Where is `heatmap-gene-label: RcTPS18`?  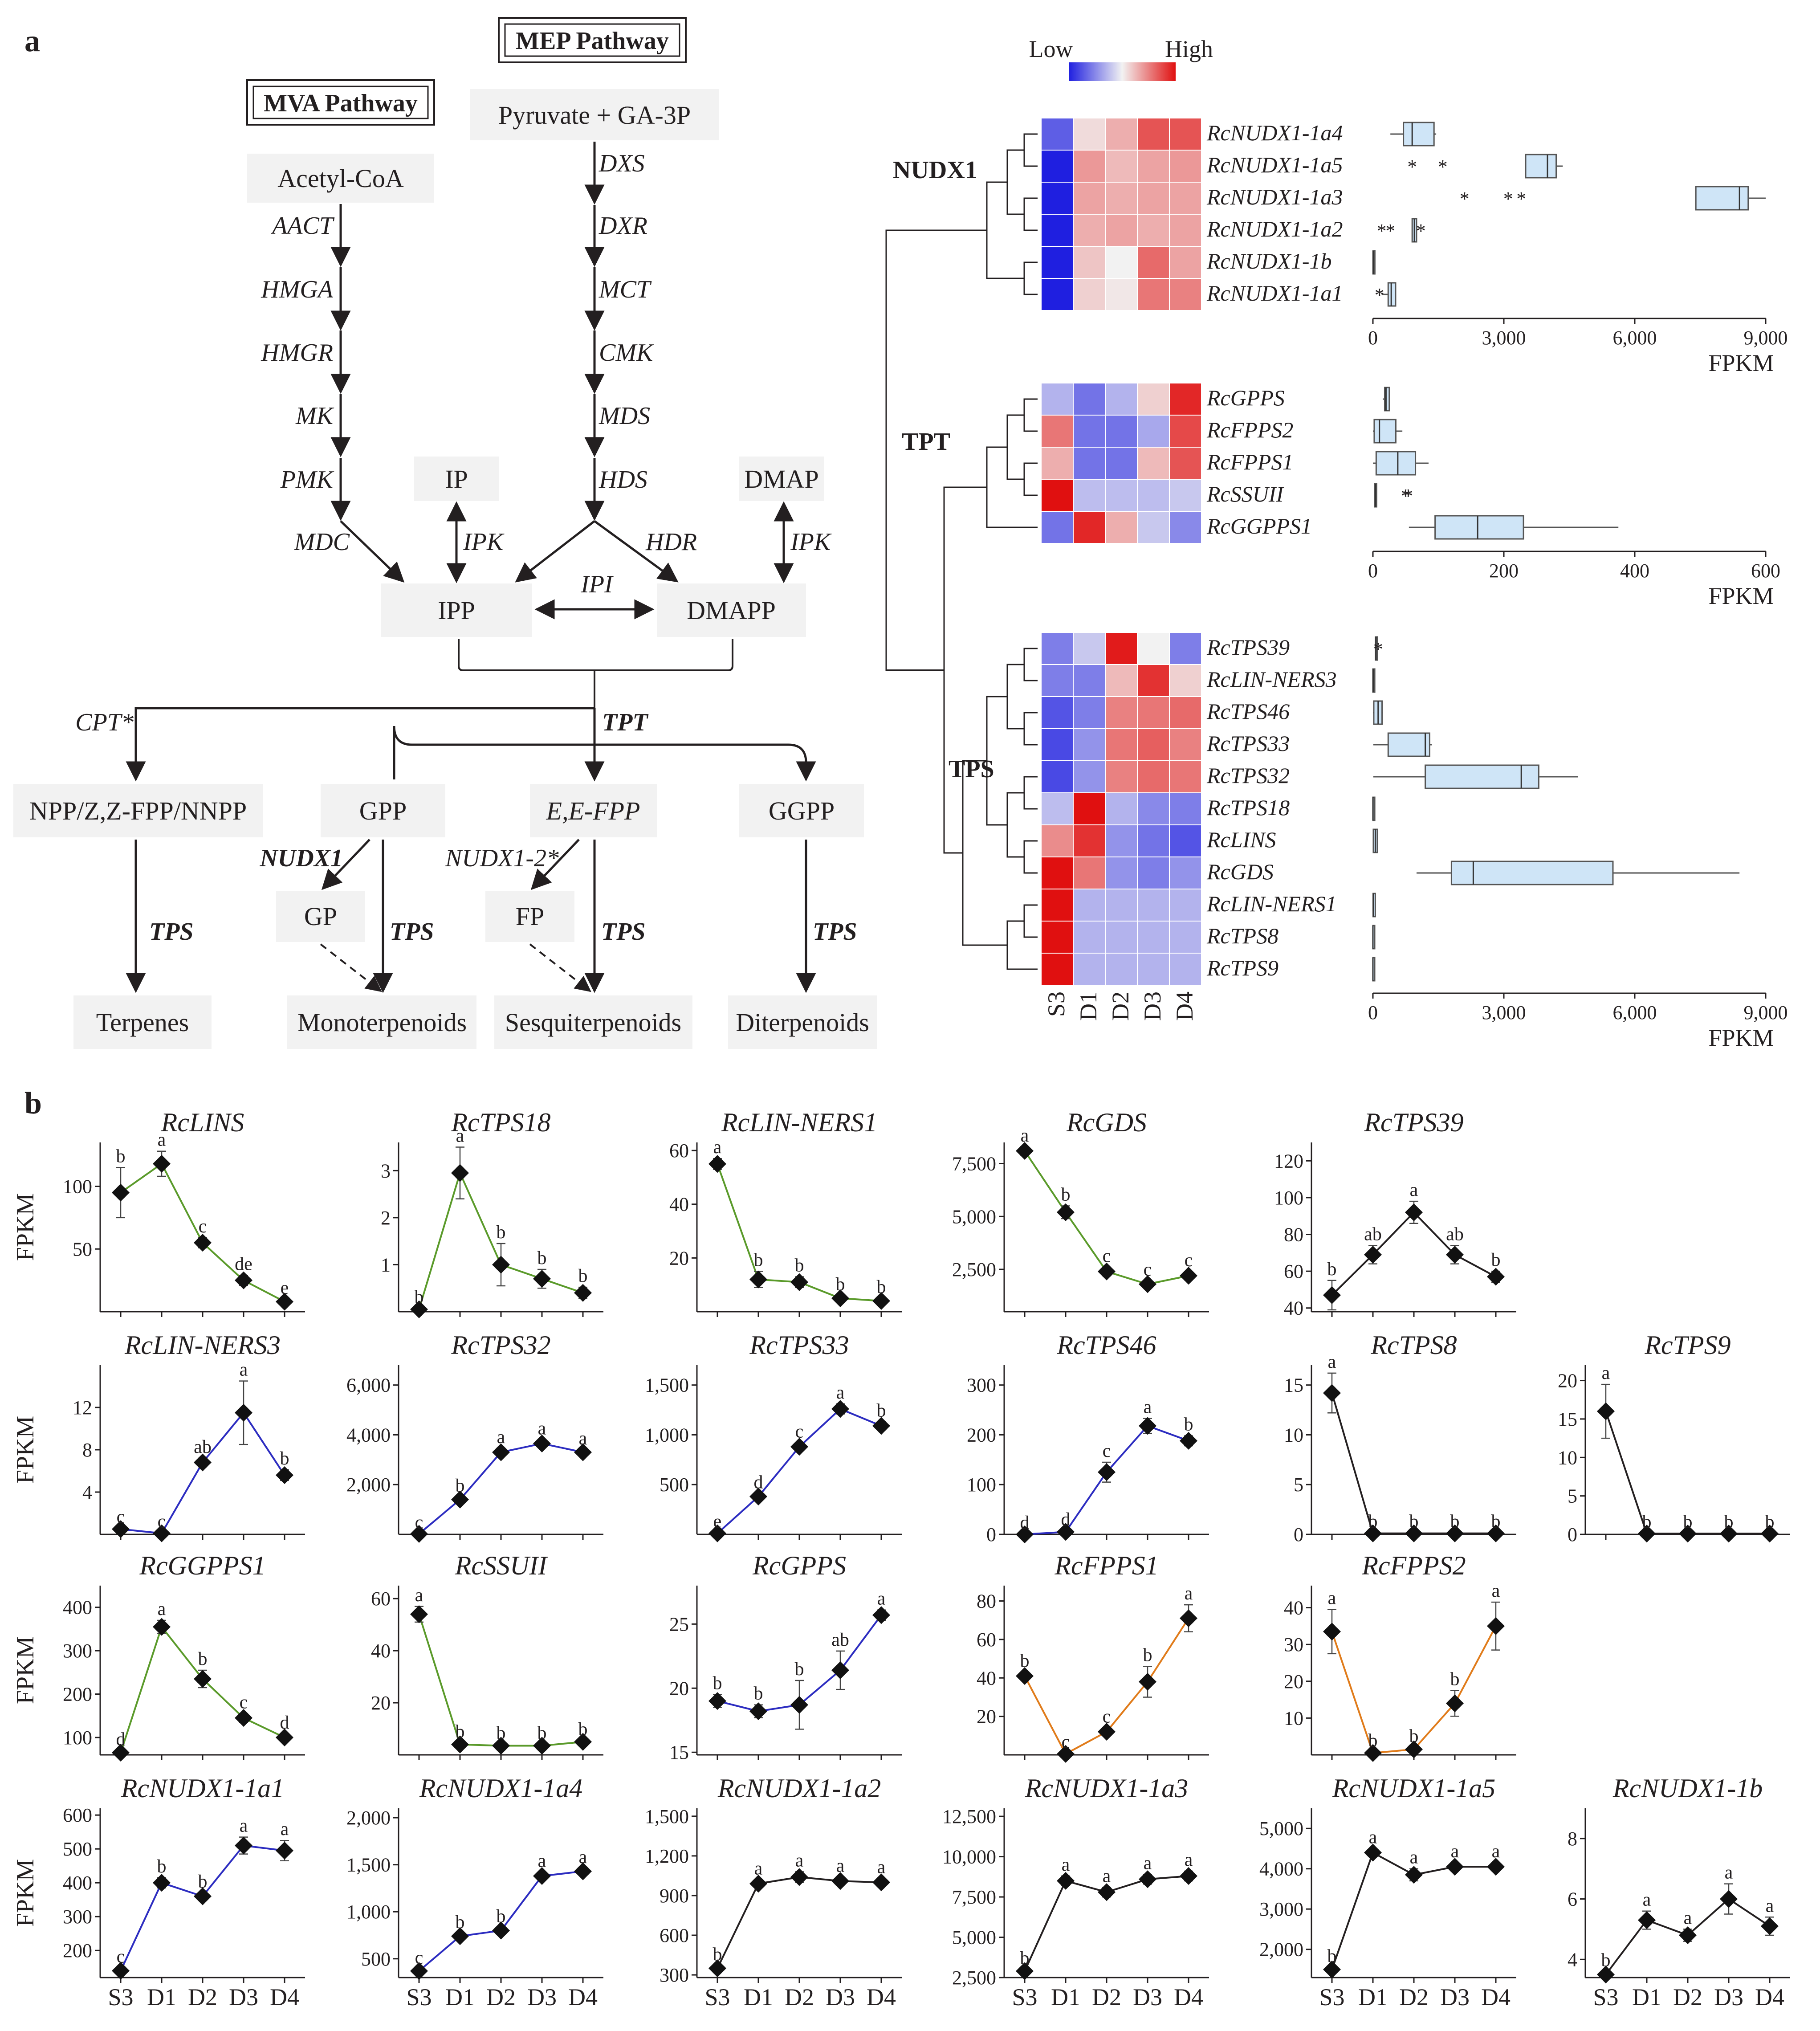
heatmap-gene-label: RcTPS18 is located at coordinates (1248, 807).